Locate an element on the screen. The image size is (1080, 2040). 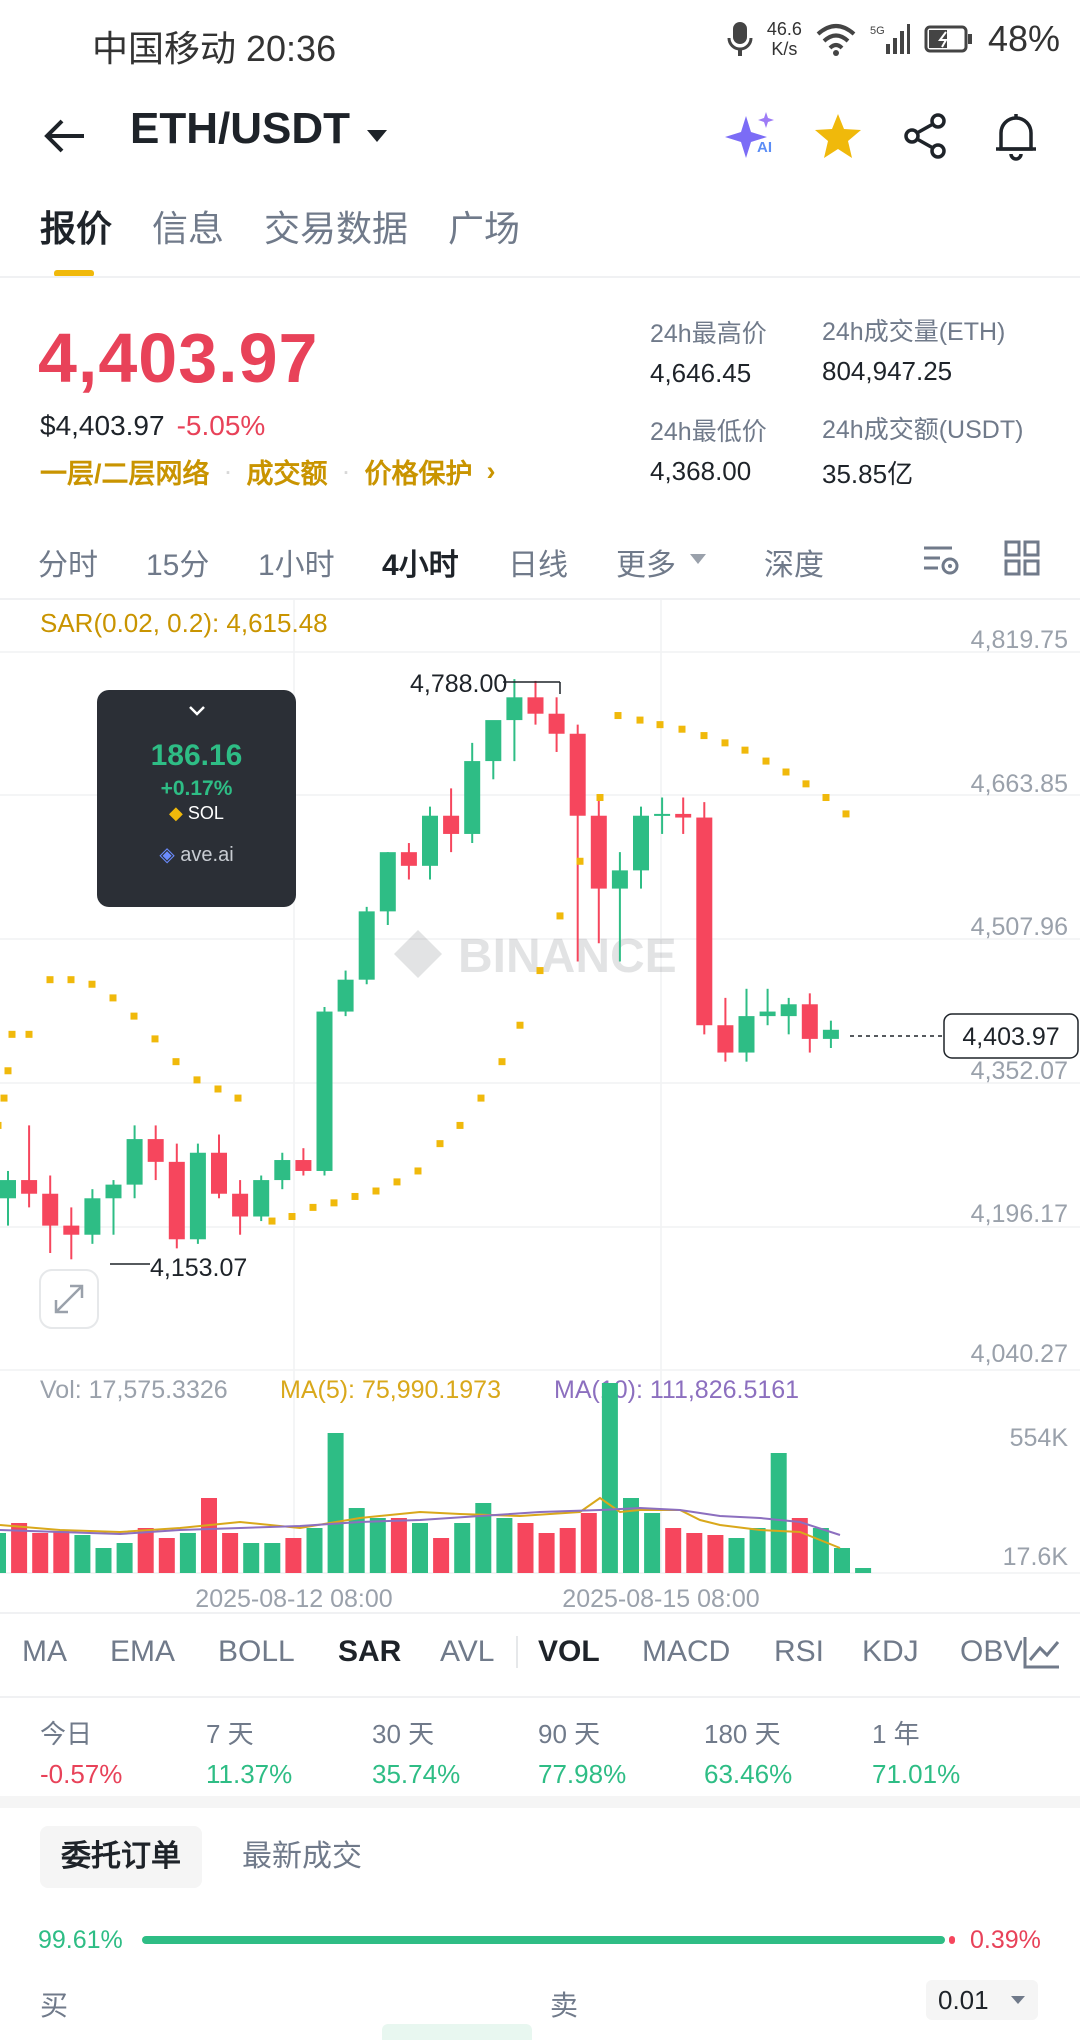
star-icon is located at coordinates (838, 136).